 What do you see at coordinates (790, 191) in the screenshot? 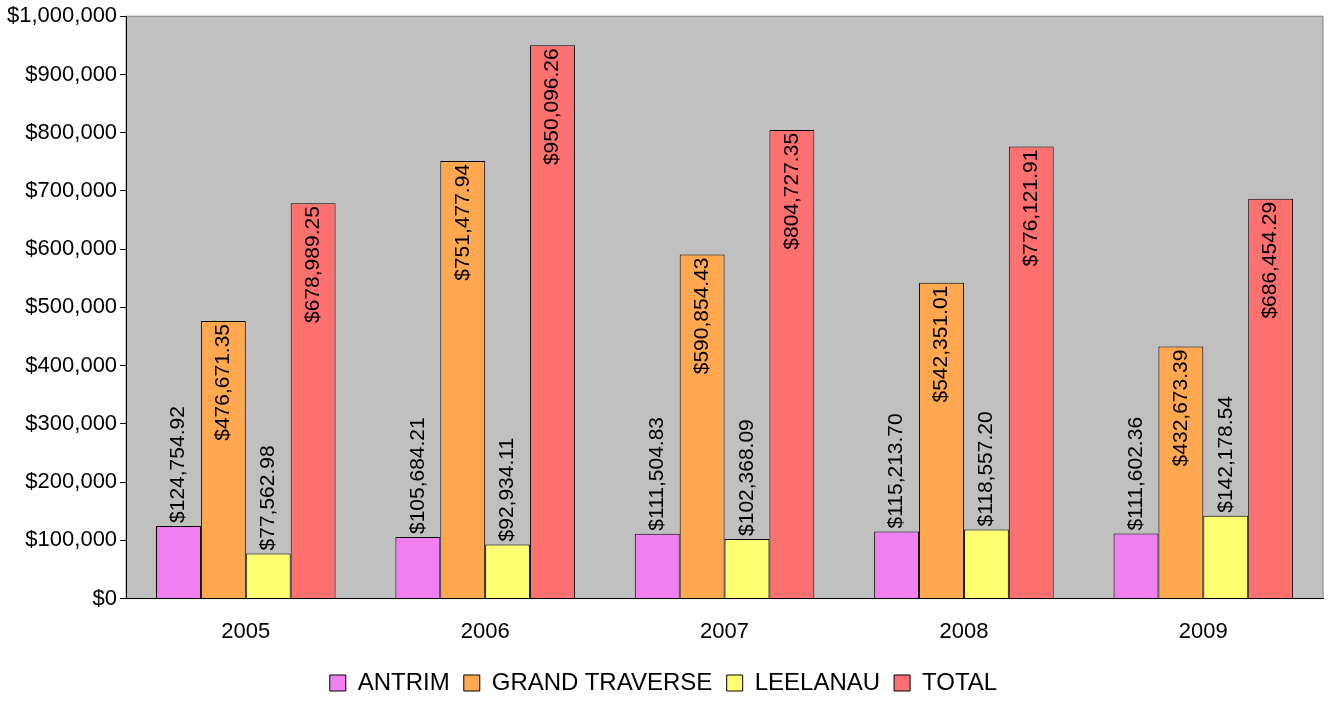
I see `data-label: $804,727.35` at bounding box center [790, 191].